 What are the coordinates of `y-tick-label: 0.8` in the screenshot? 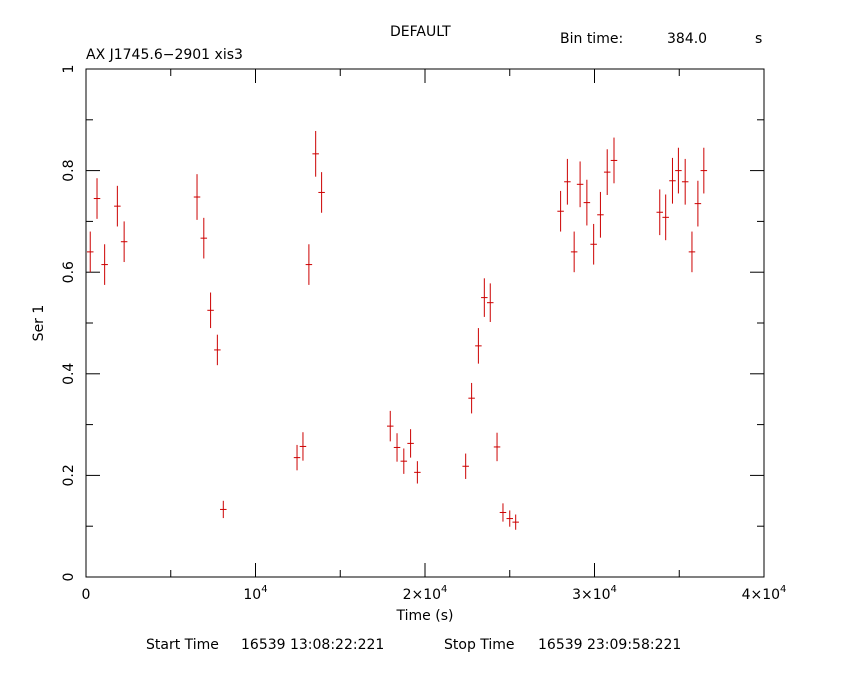 It's located at (69, 170).